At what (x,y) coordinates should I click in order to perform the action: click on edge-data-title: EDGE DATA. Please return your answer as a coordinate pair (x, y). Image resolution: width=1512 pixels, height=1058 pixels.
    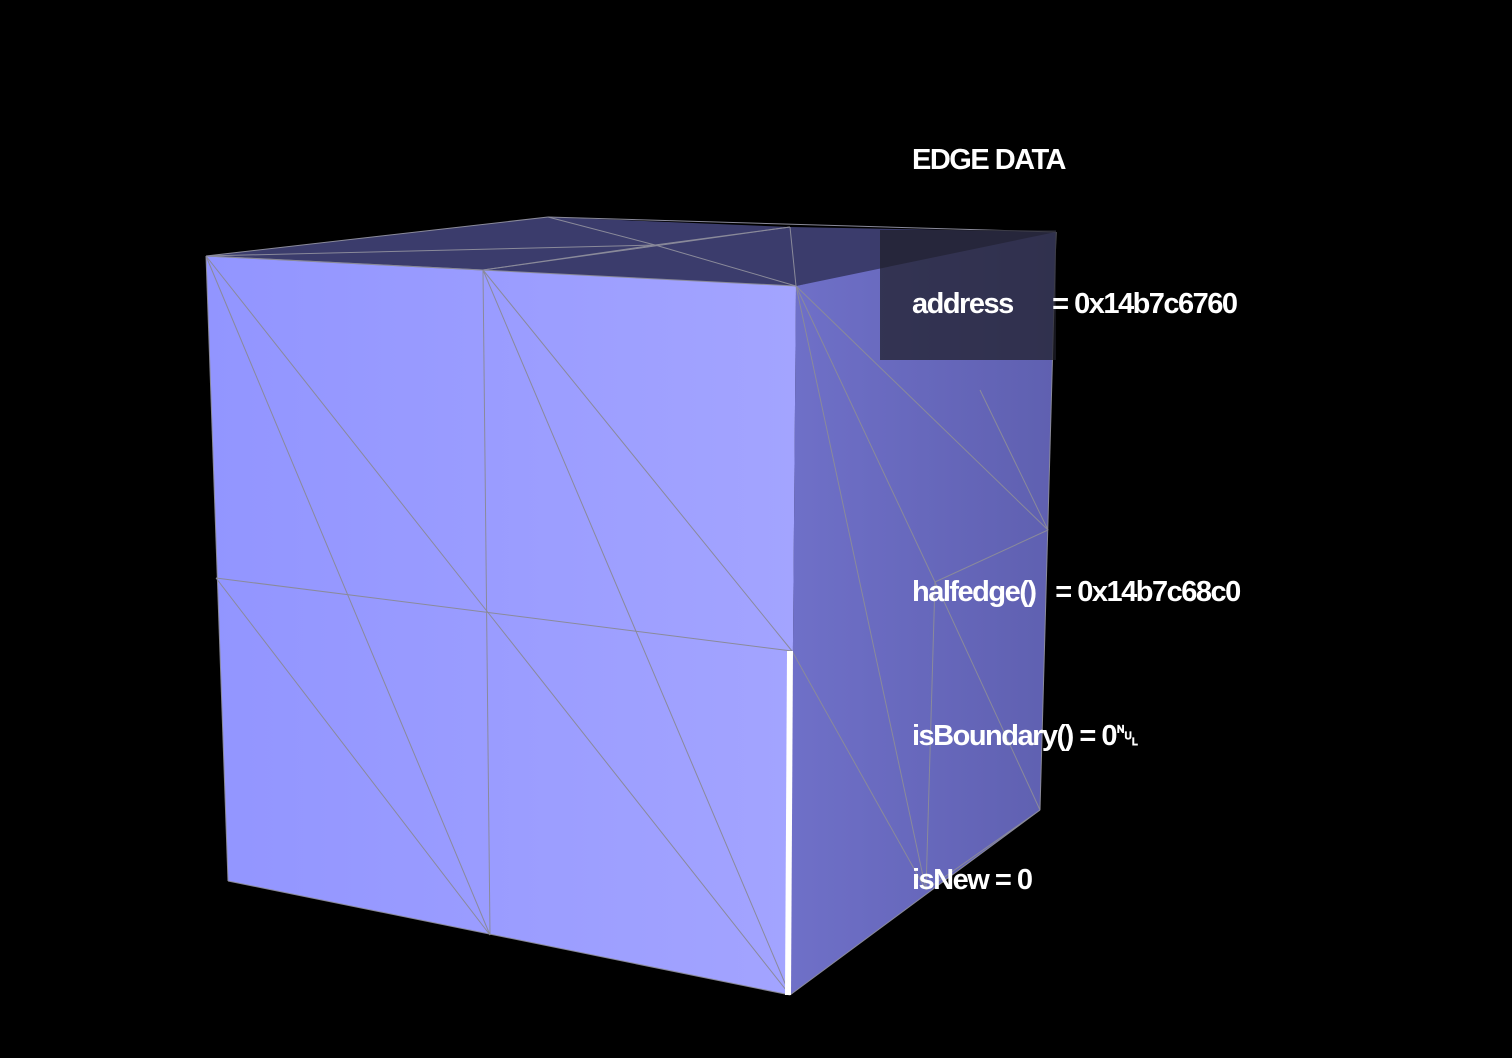
    Looking at the image, I should click on (989, 160).